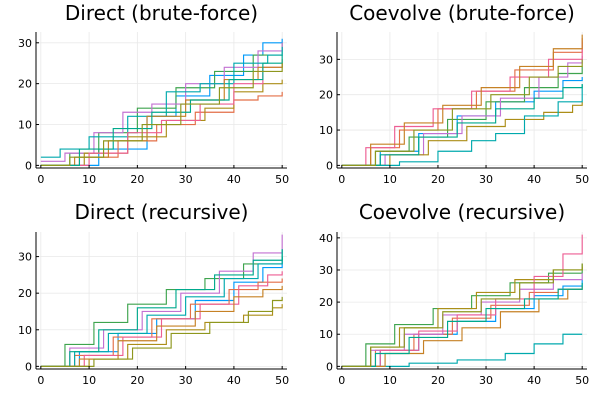  Describe the element at coordinates (462, 13) in the screenshot. I see `chart-title: Coevolve (brute-force)` at that location.